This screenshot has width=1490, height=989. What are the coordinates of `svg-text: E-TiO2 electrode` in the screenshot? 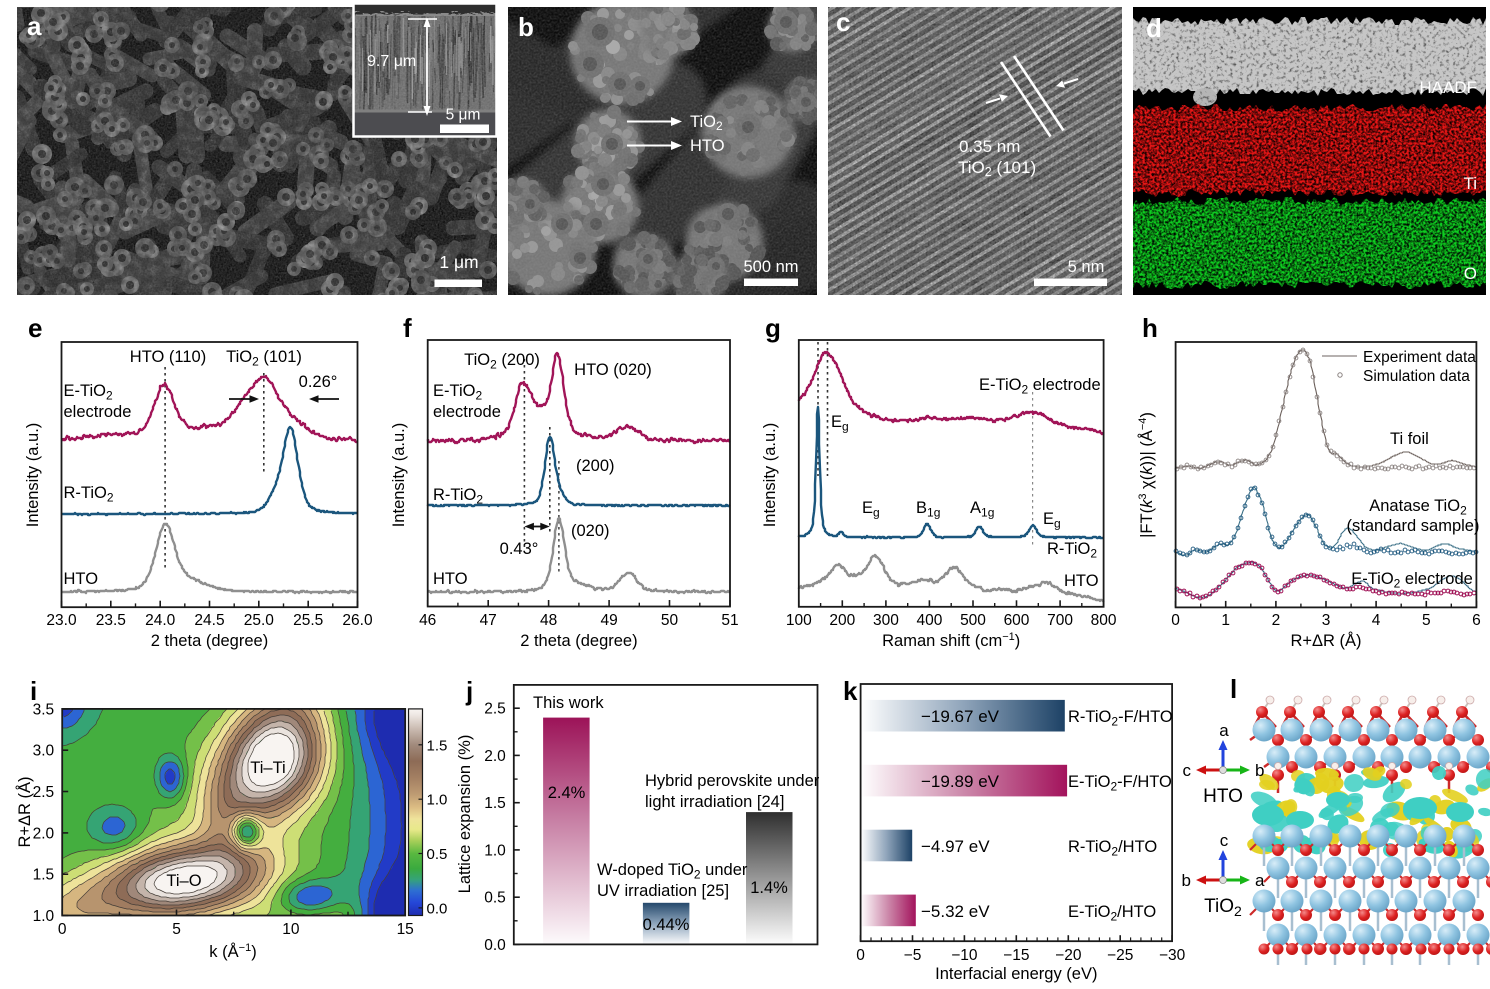 It's located at (1040, 386).